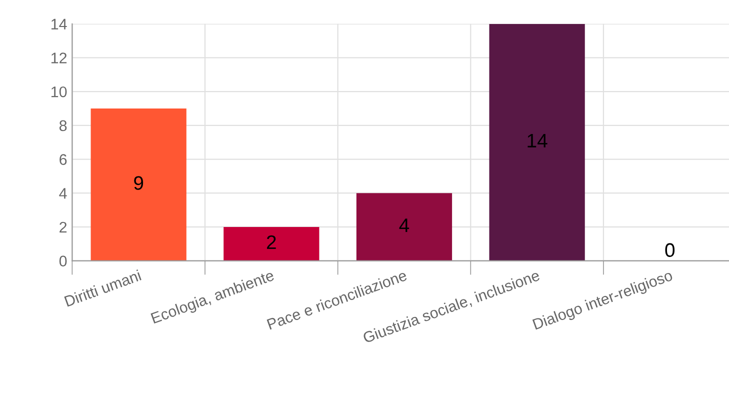  I want to click on data-label: 4, so click(404, 225).